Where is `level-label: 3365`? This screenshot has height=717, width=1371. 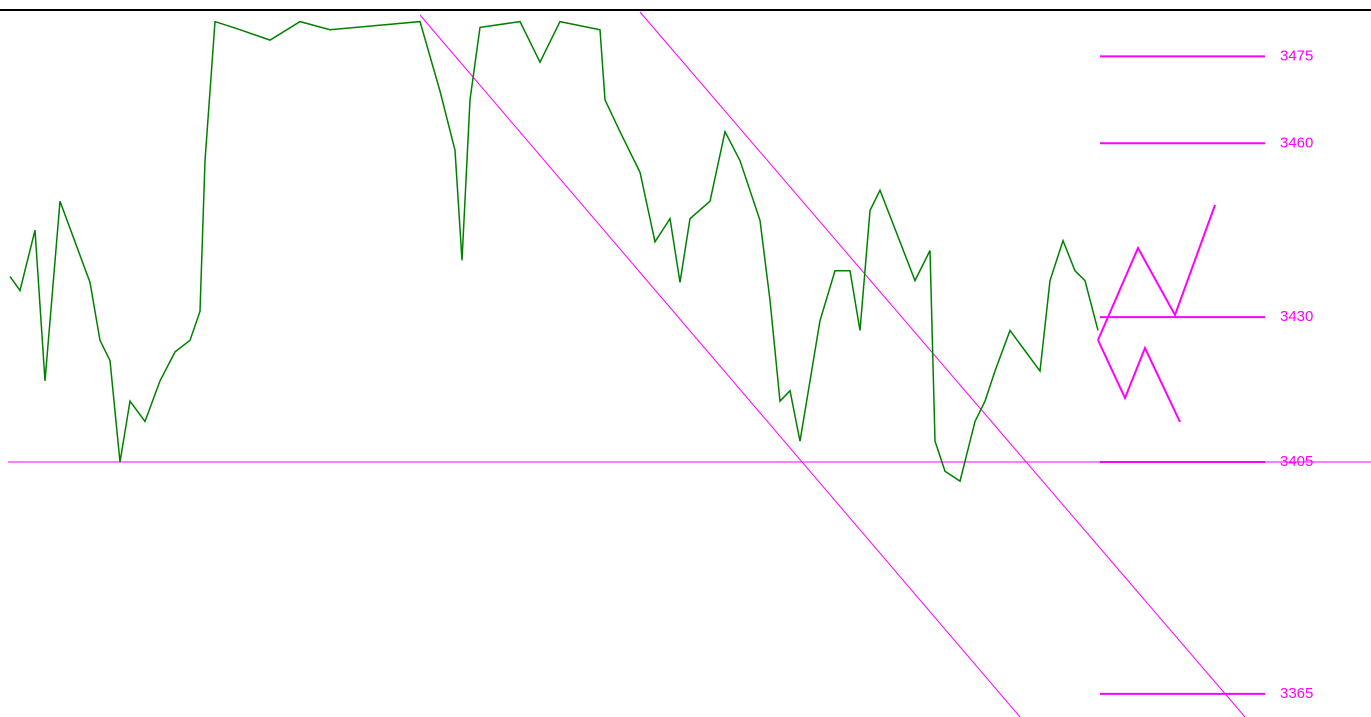
level-label: 3365 is located at coordinates (1296, 693).